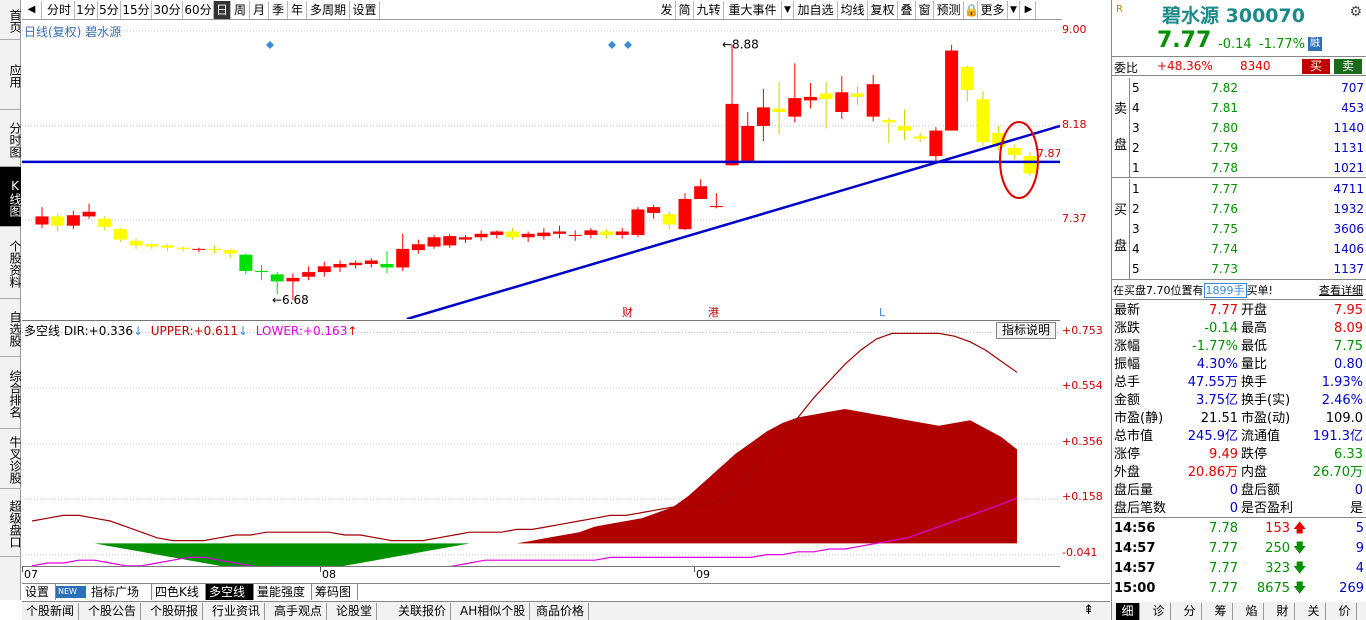  I want to click on indicator-tab-3: 四色K线, so click(179, 592).